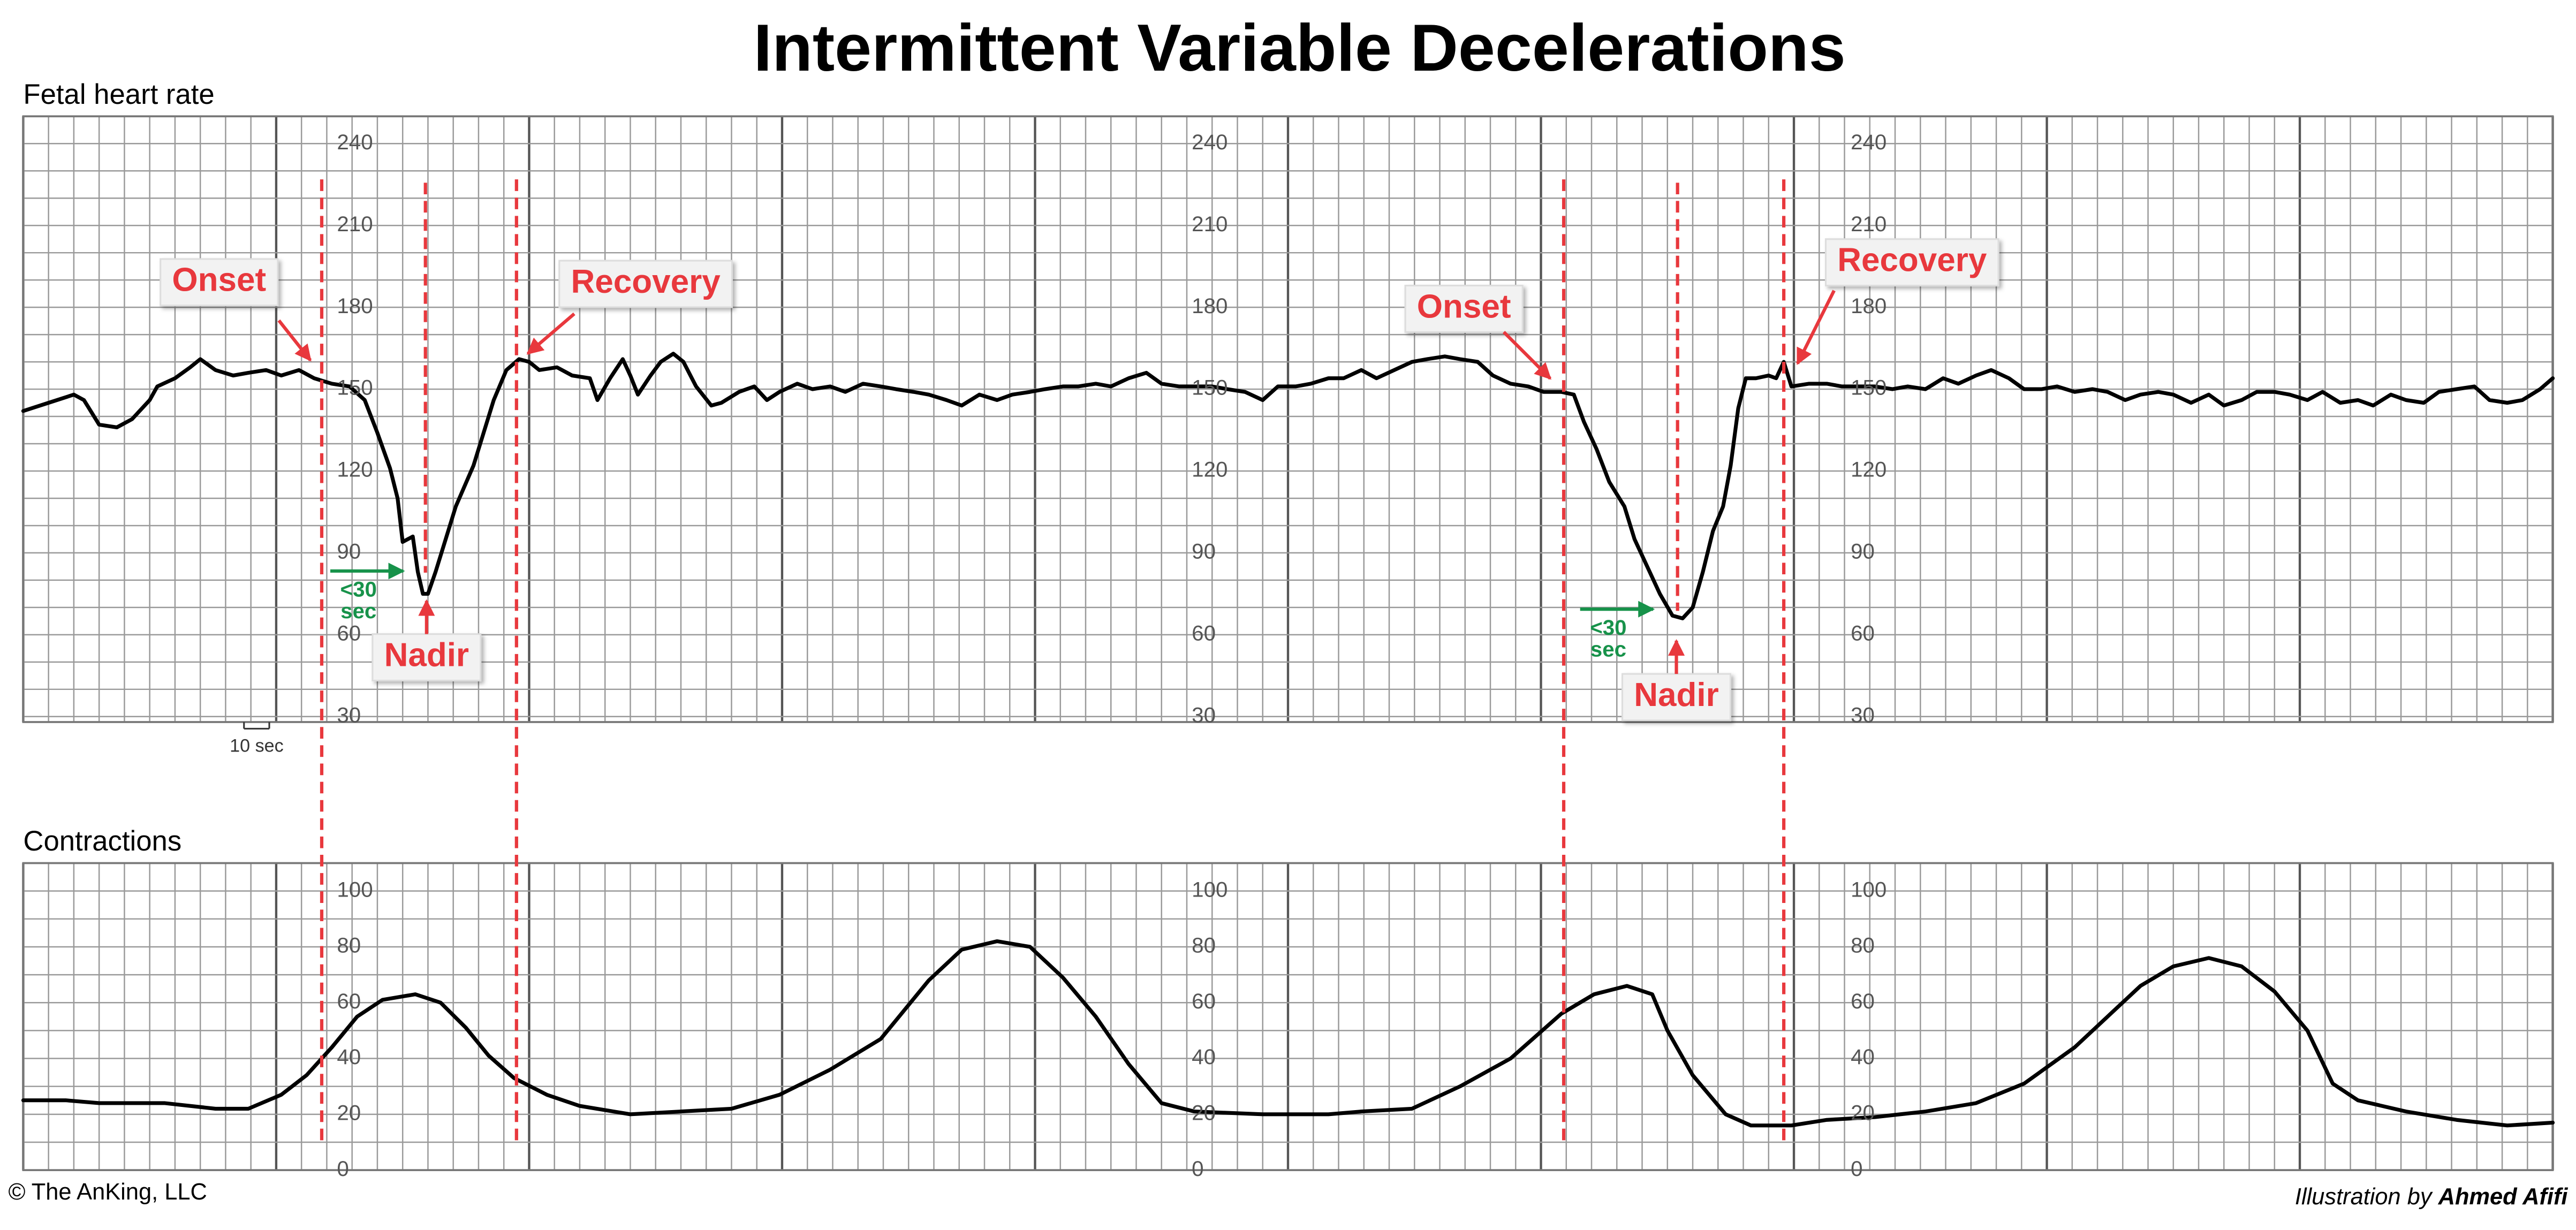  Describe the element at coordinates (2503, 1197) in the screenshot. I see `credit-author: Ahmed Afifi` at that location.